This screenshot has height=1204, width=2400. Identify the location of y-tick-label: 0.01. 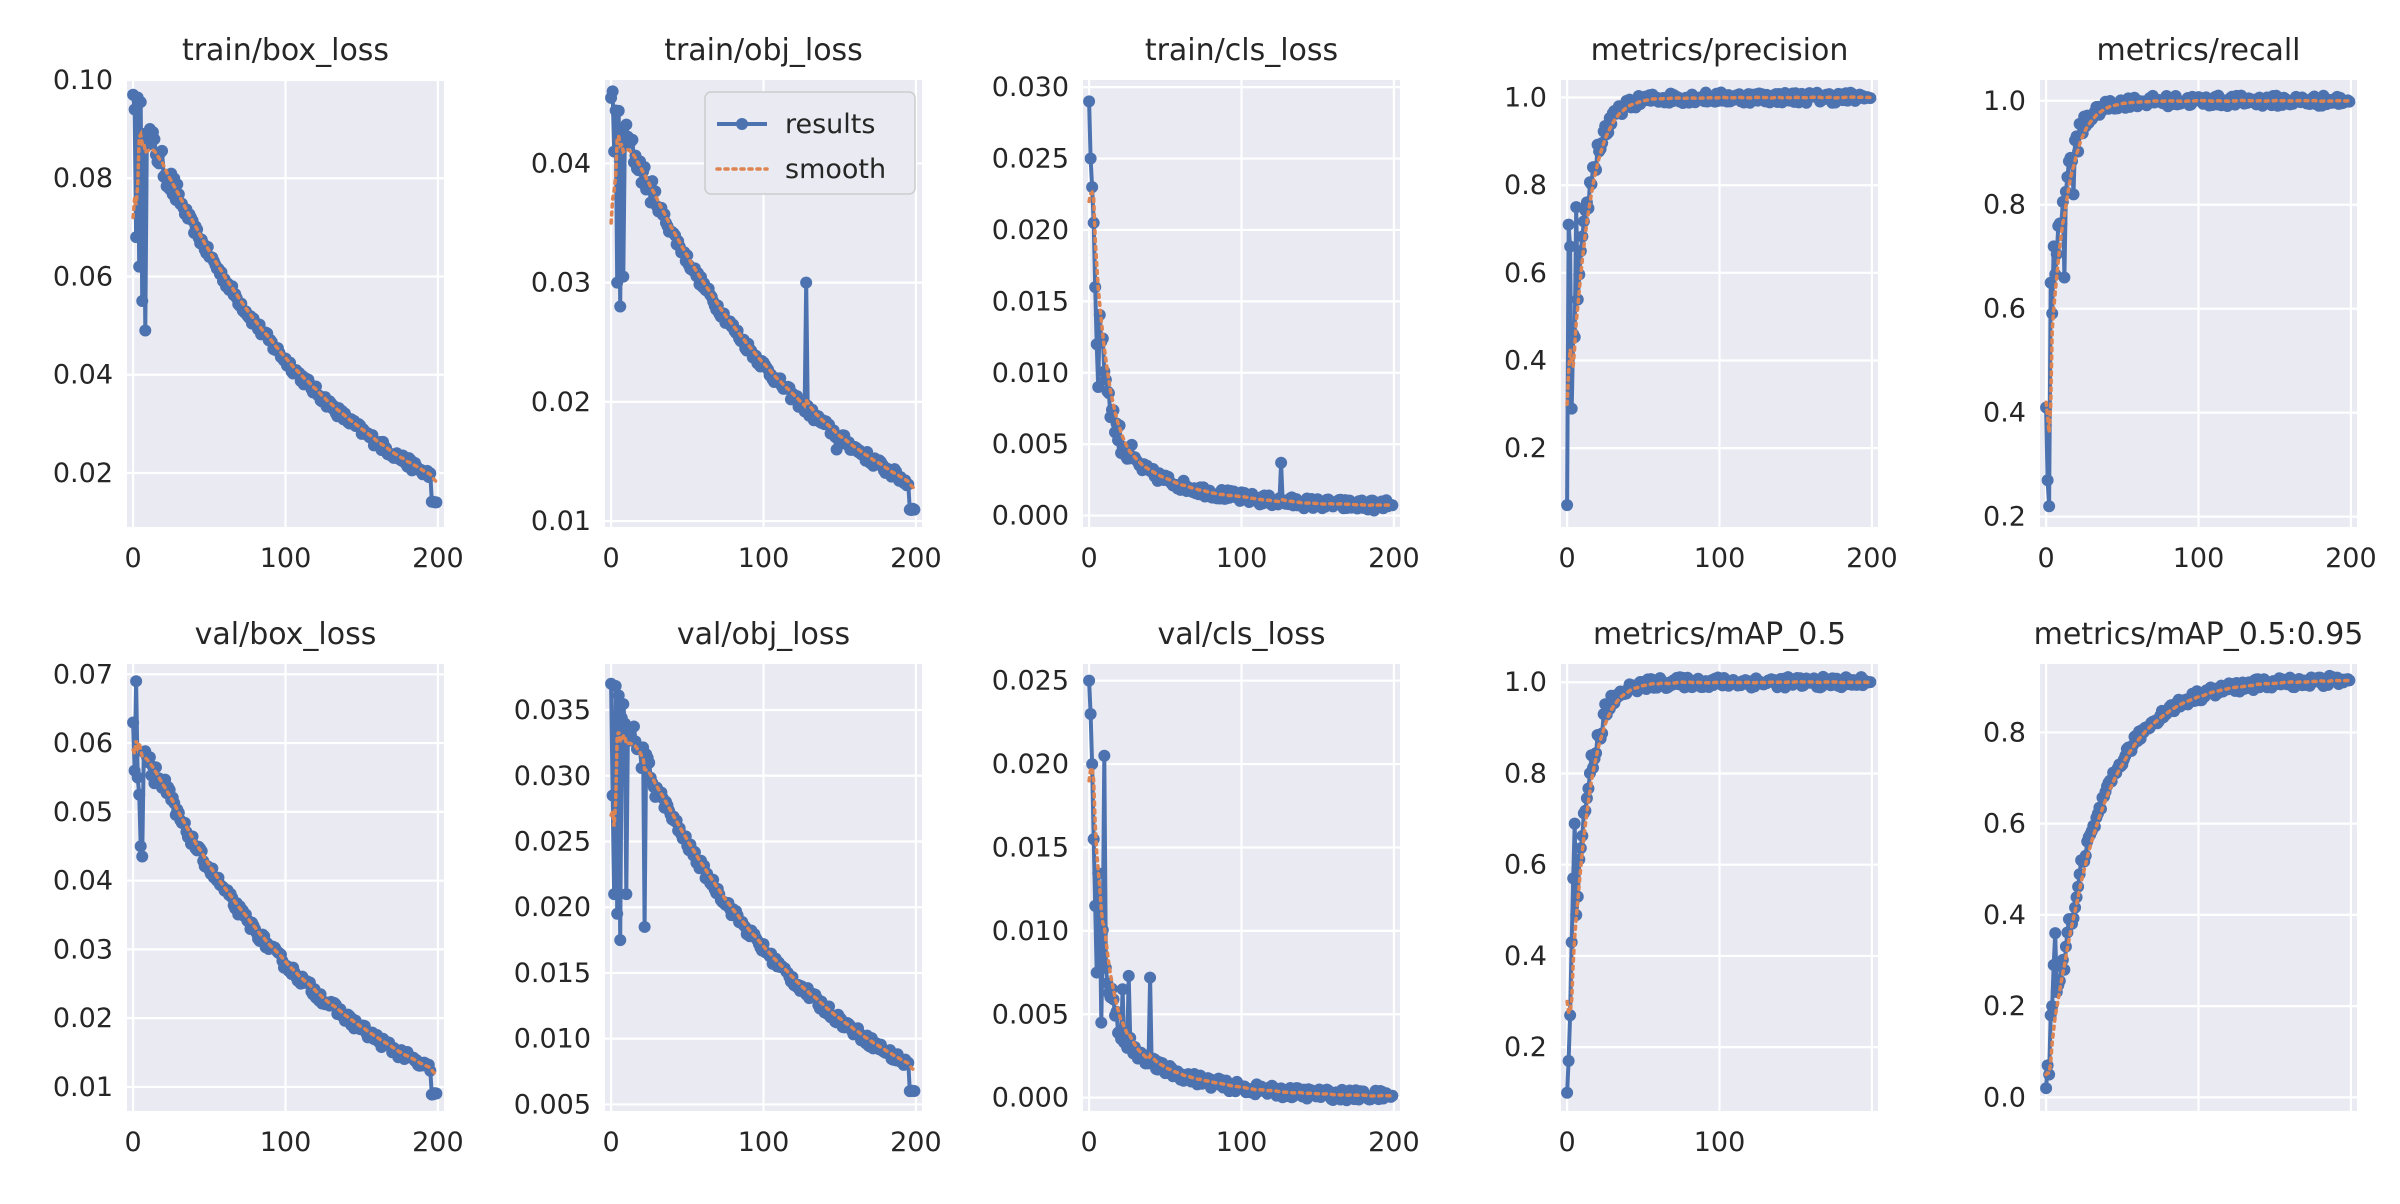
(561, 521).